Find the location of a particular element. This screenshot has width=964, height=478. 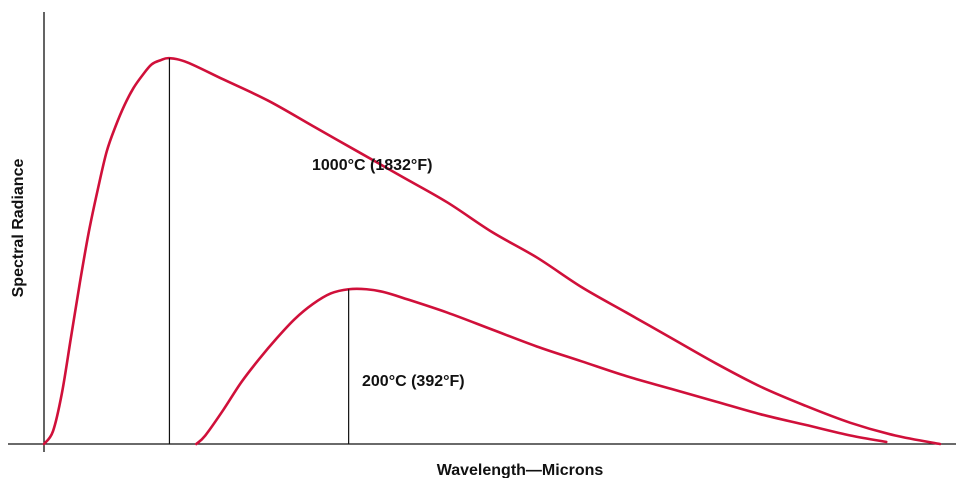

x-axis-title: Wavelength—Microns is located at coordinates (520, 470).